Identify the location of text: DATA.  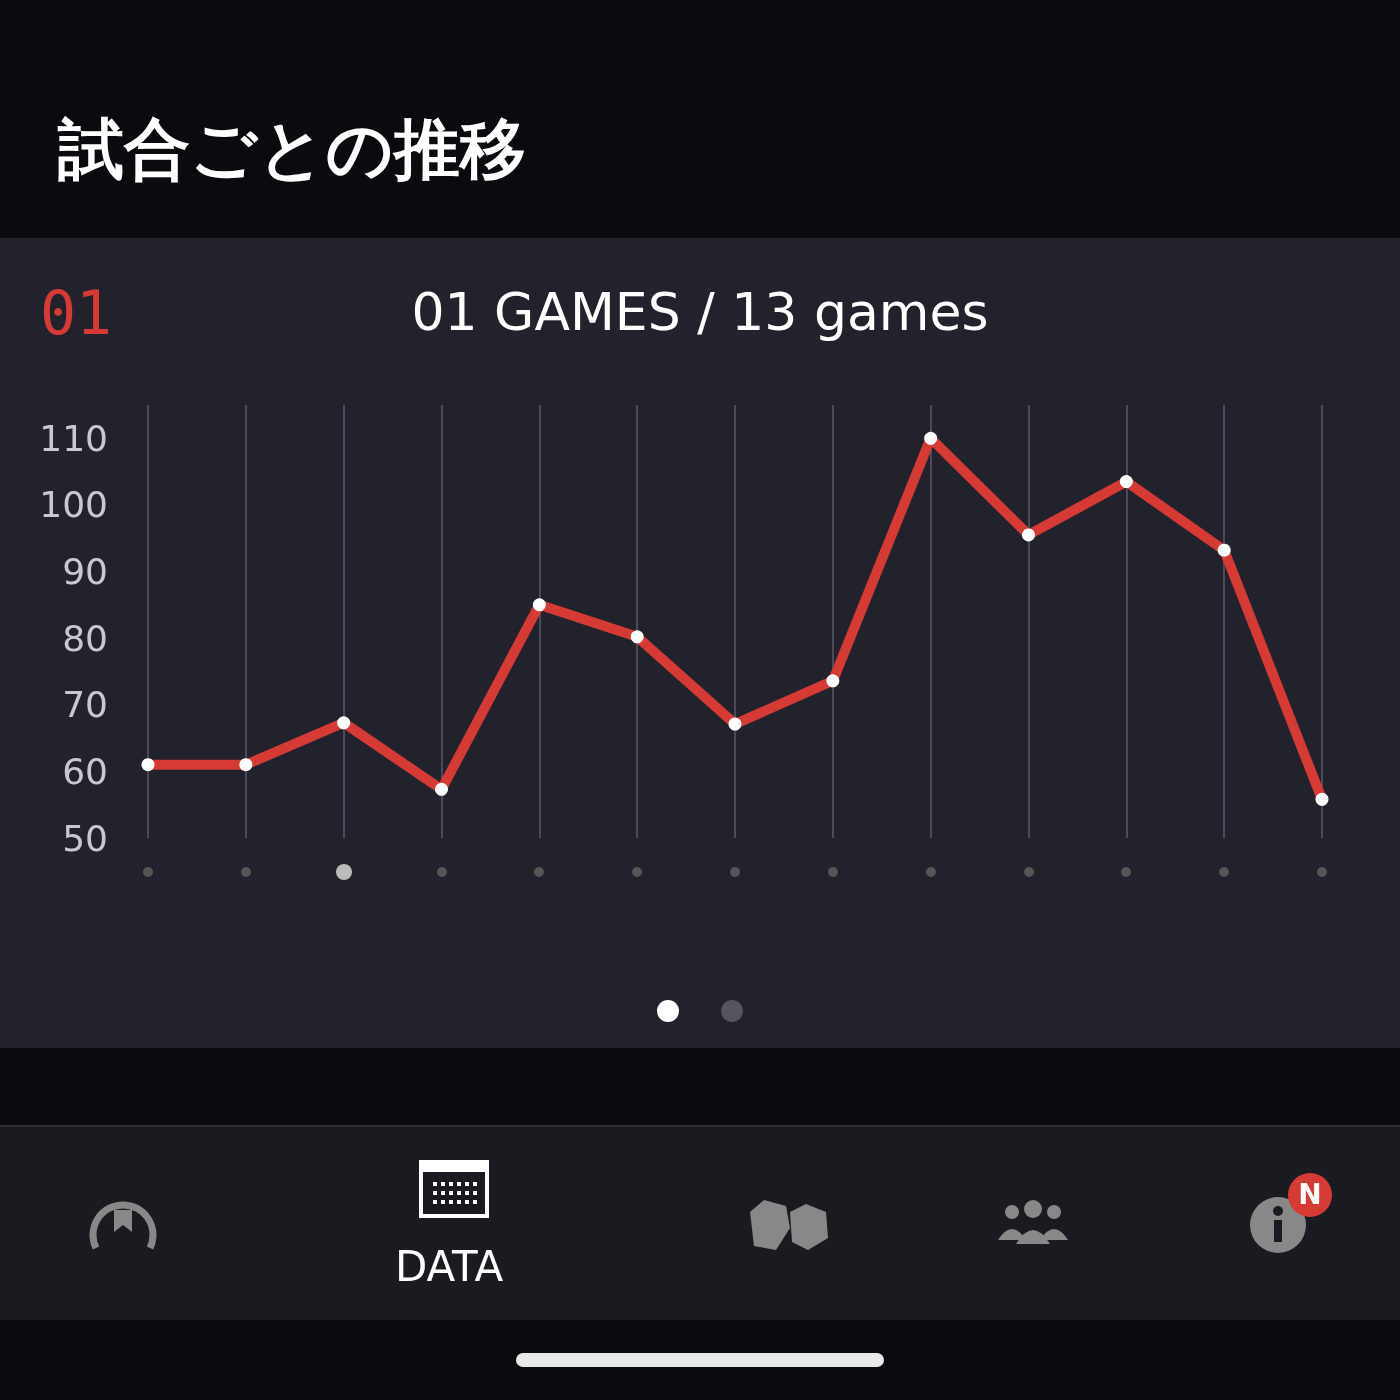
(449, 1266).